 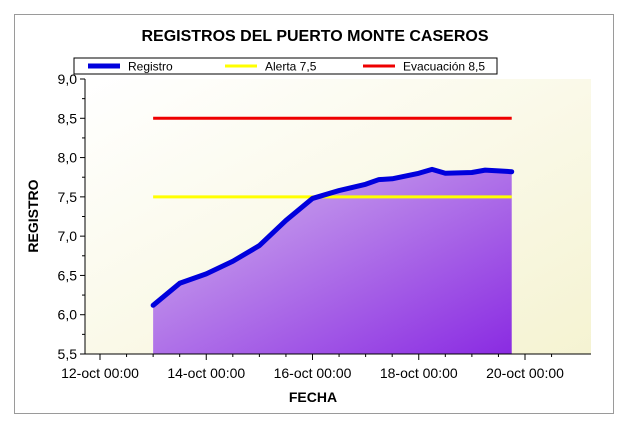 What do you see at coordinates (68, 79) in the screenshot?
I see `y-tick-label: 9,0` at bounding box center [68, 79].